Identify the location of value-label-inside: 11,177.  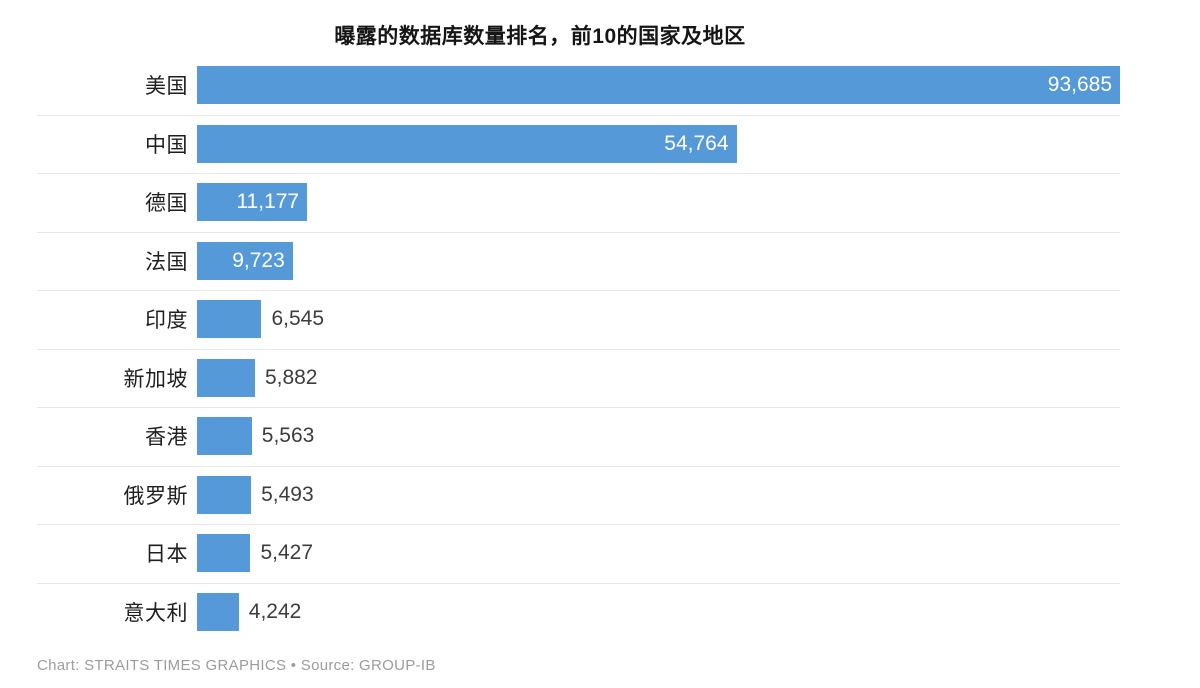
(268, 202).